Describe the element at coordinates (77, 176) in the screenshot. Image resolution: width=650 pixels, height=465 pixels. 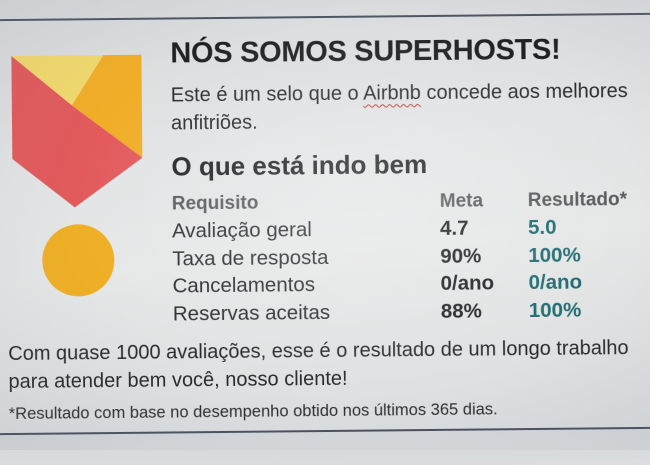
I see `superhost-medal-icon` at that location.